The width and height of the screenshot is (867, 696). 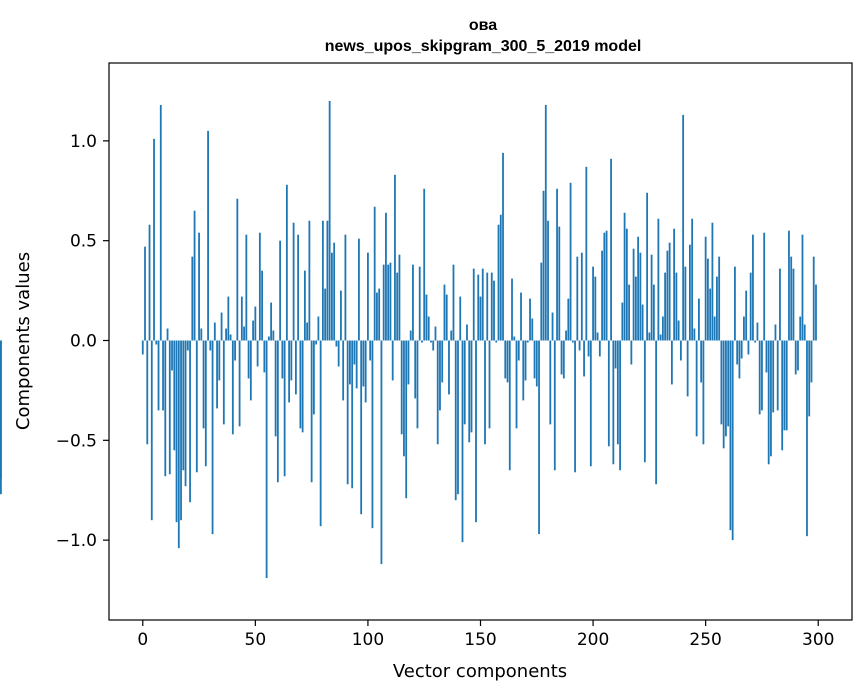 What do you see at coordinates (83, 342) in the screenshot?
I see `y-tick-label: 0.0` at bounding box center [83, 342].